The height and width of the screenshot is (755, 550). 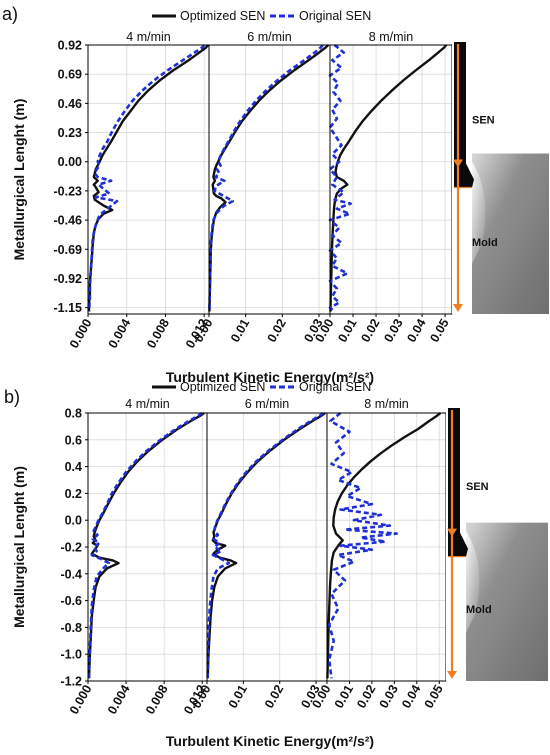 I want to click on y-tick-label: 0.0, so click(x=73, y=521).